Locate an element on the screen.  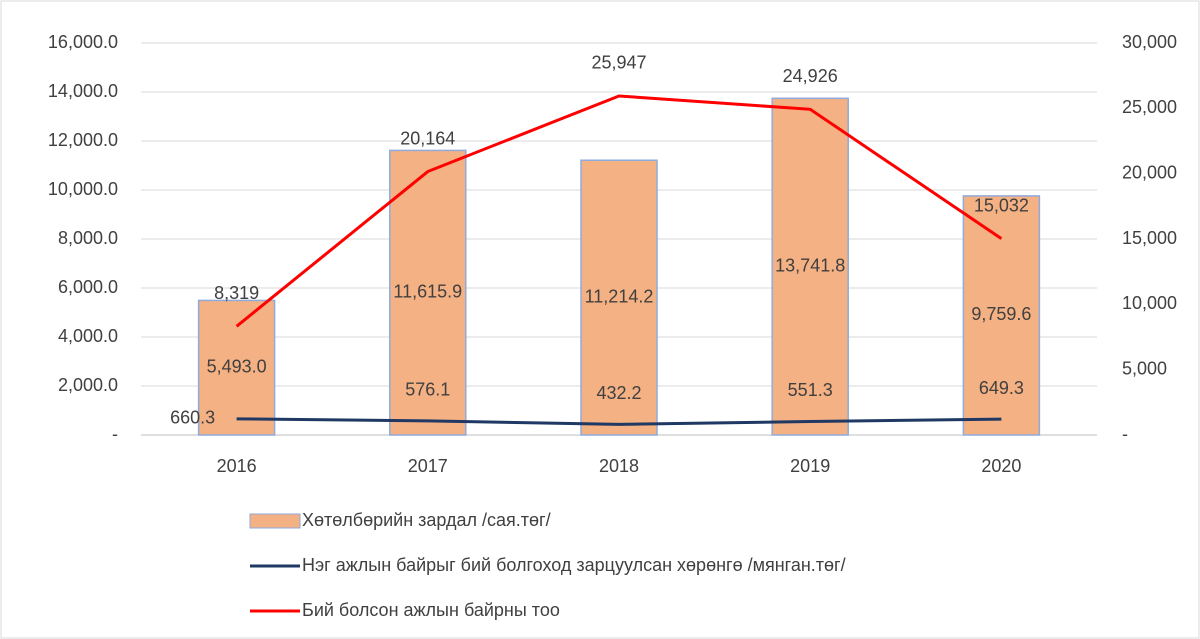
data-label: 25,947 is located at coordinates (618, 63).